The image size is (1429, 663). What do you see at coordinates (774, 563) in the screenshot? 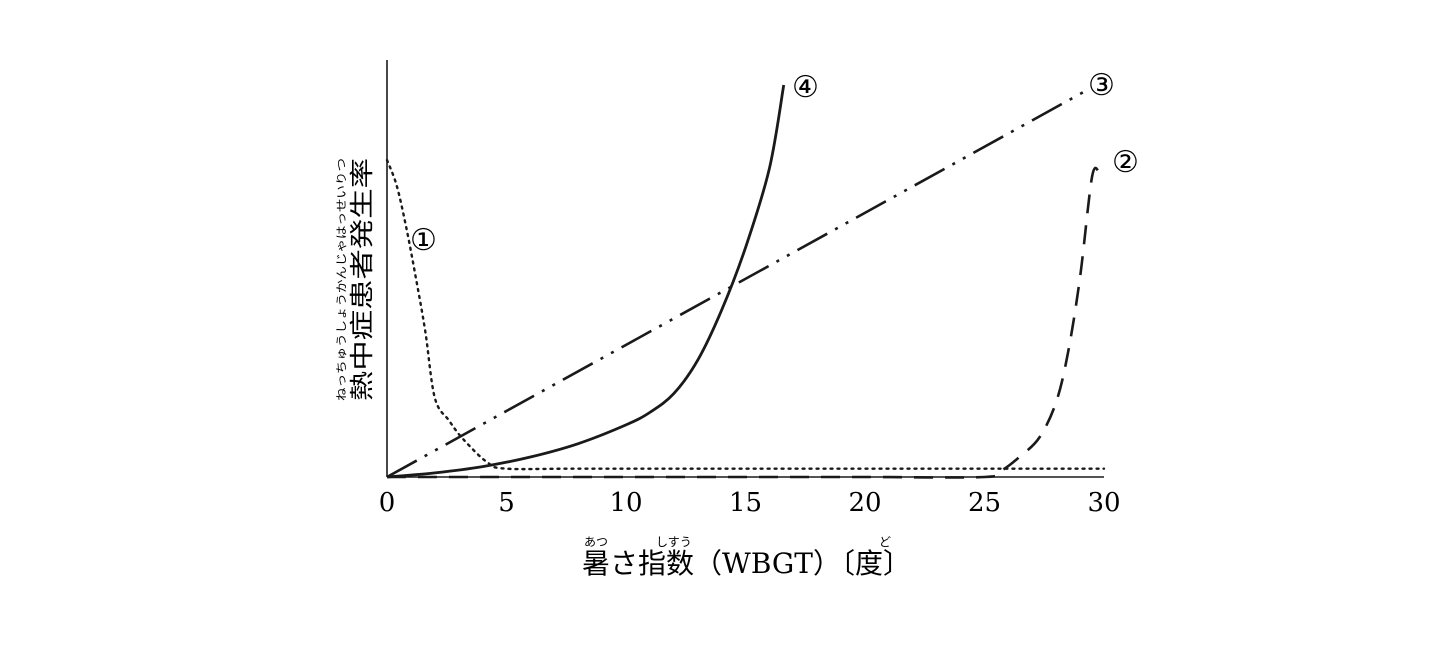
I see `x-label-middle: （WBGT）〔` at bounding box center [774, 563].